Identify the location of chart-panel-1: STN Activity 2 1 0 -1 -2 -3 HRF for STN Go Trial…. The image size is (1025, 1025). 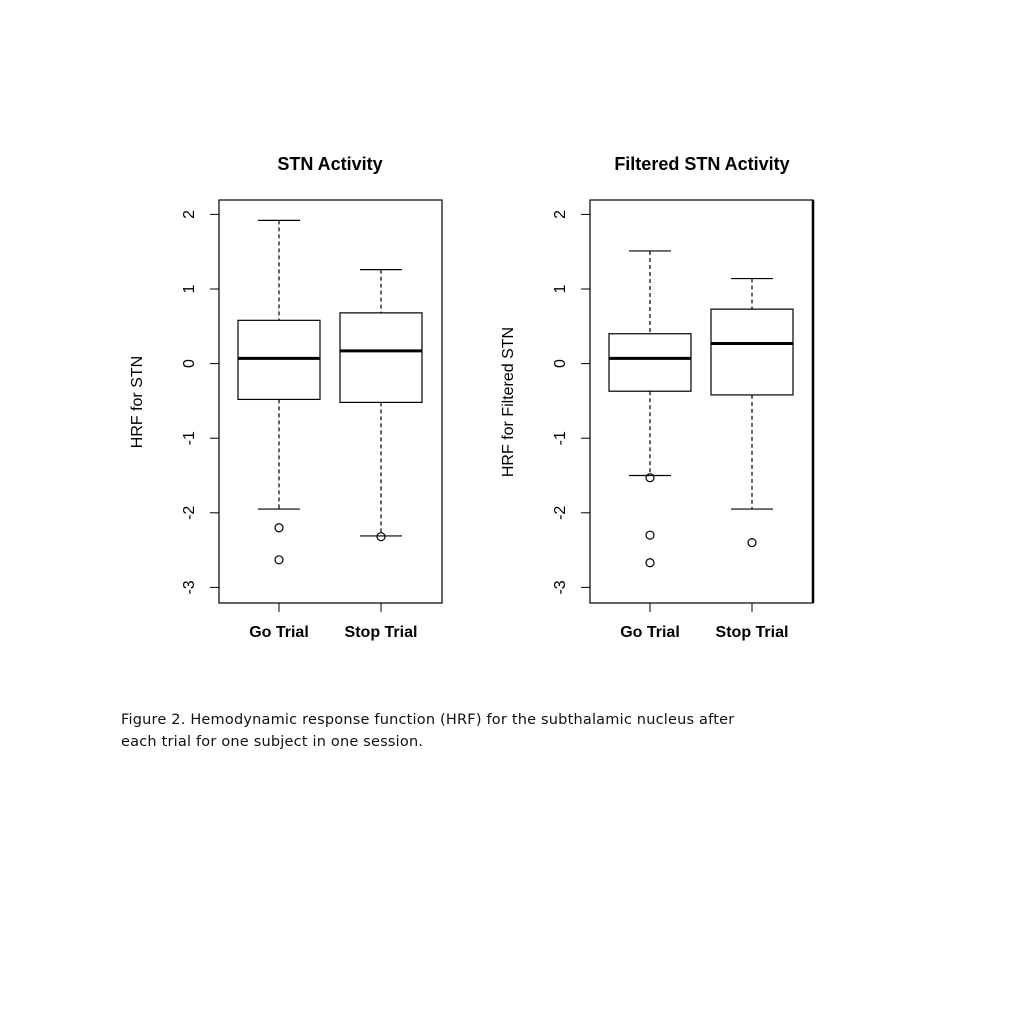
(286, 397).